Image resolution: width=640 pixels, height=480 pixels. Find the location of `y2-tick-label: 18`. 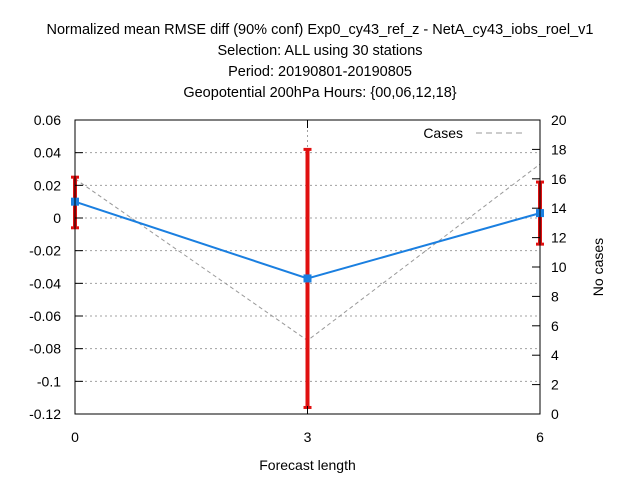

y2-tick-label: 18 is located at coordinates (559, 149).